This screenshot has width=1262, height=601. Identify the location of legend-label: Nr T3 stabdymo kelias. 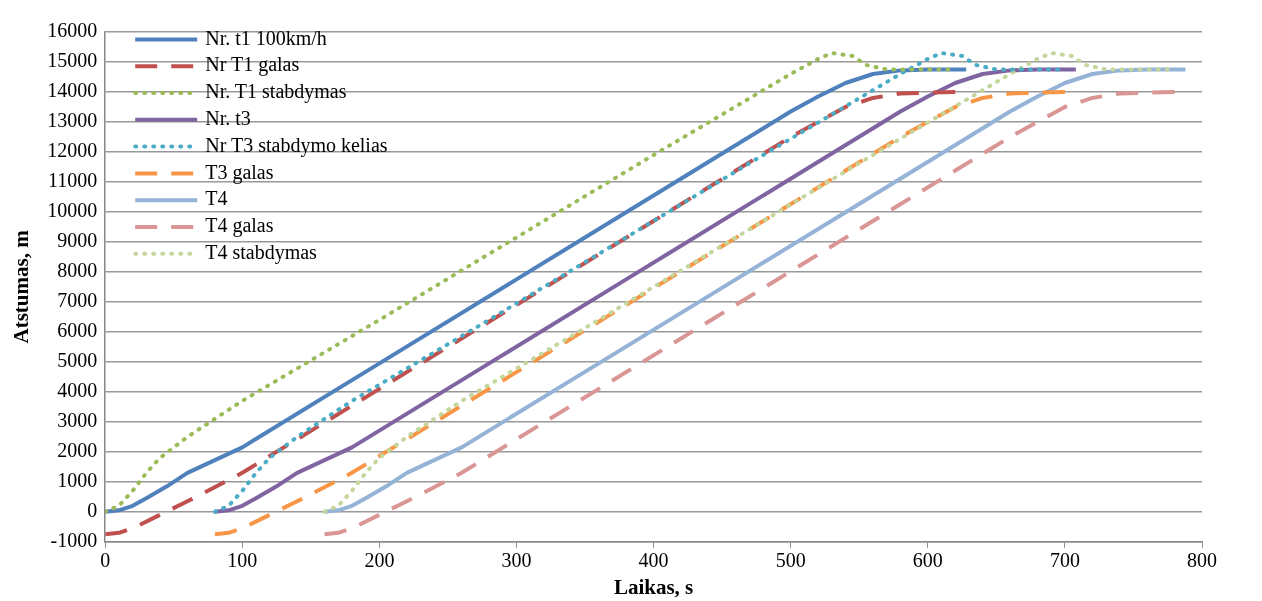
(296, 145).